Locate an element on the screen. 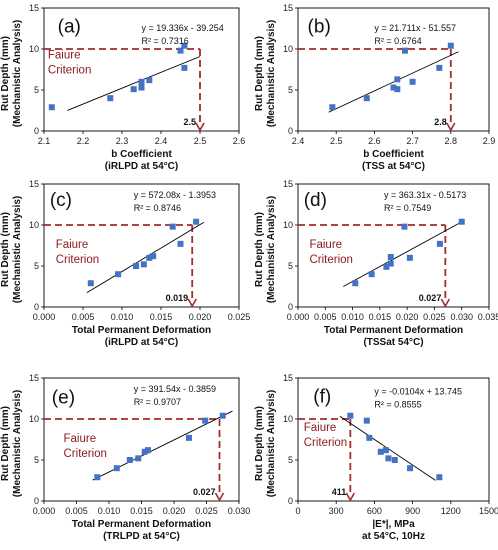  x-axis-label: at 54°C, 10Hz is located at coordinates (393, 536).